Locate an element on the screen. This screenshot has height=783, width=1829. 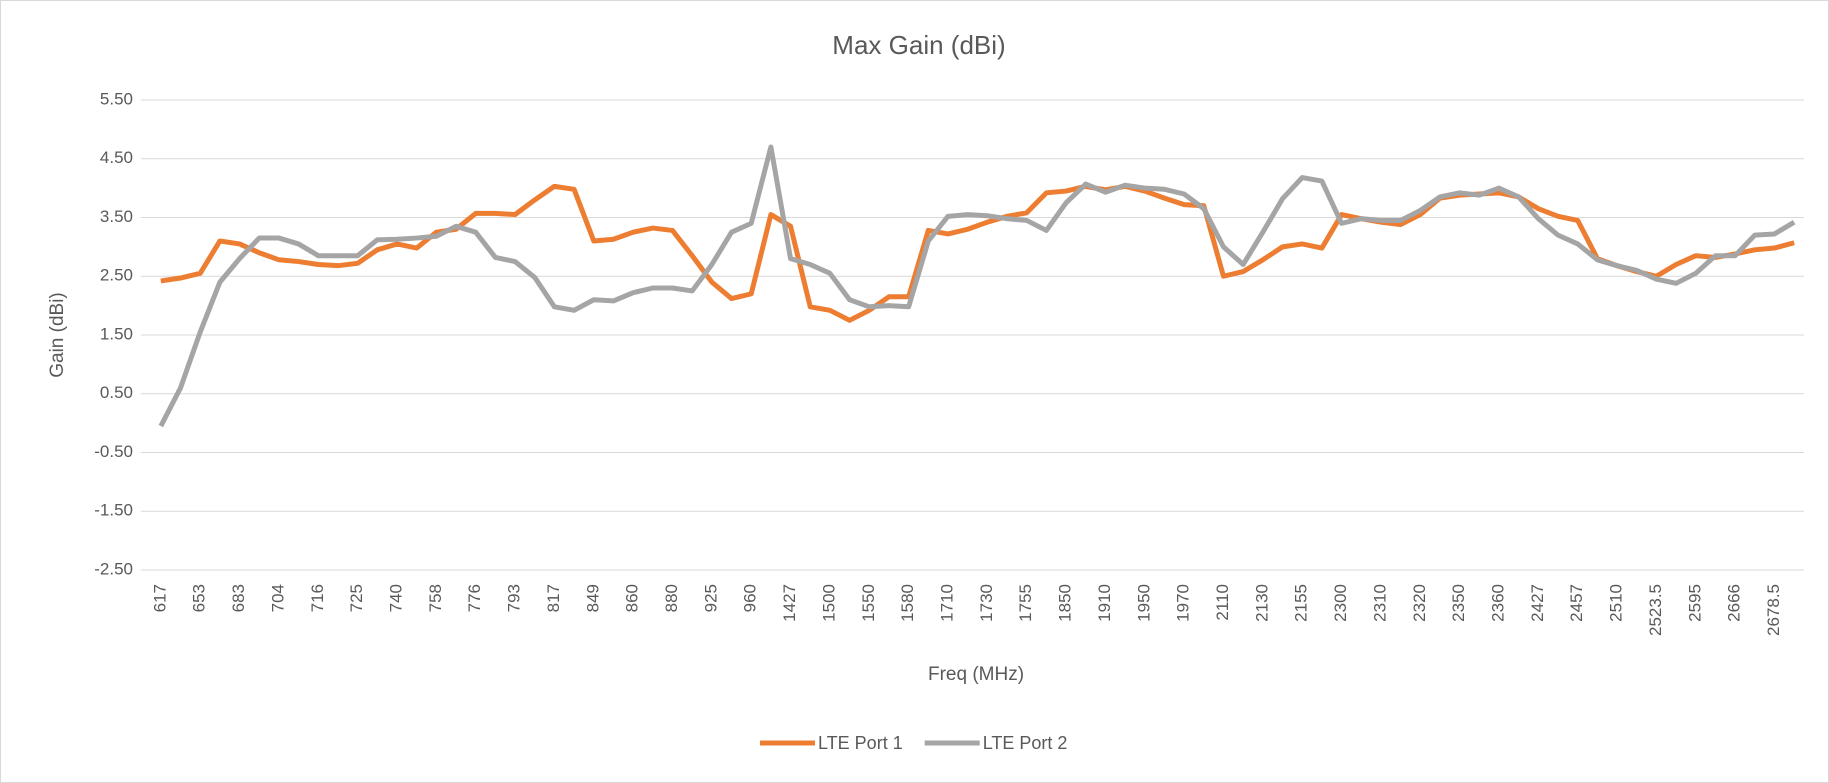
x-tick-label: 960 is located at coordinates (750, 598).